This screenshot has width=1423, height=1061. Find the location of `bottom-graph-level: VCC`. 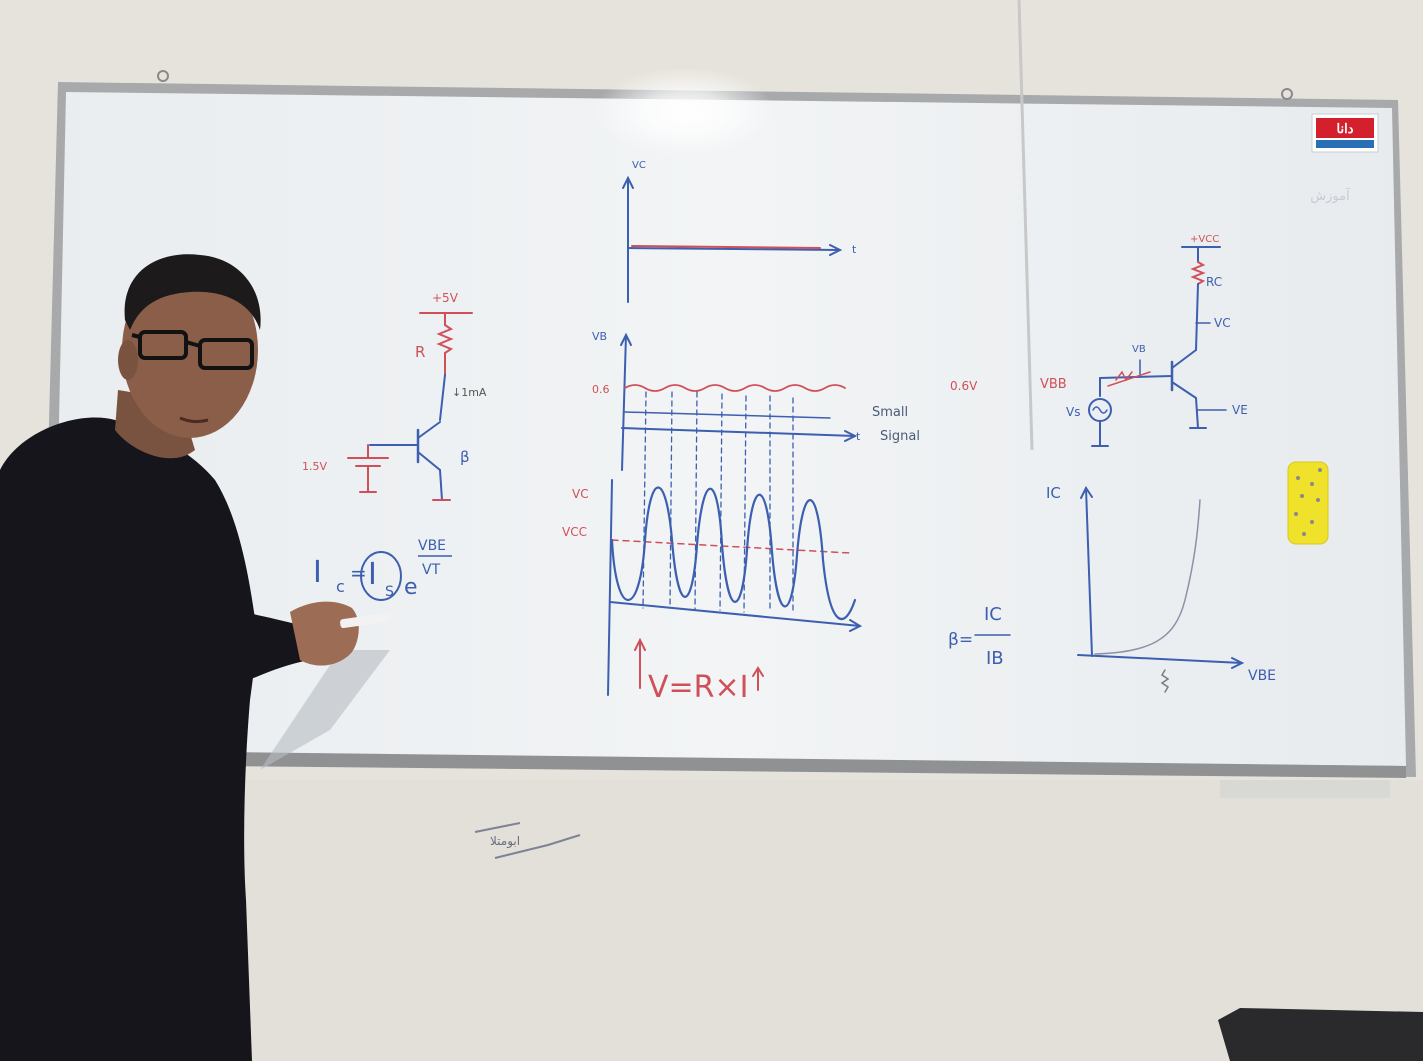

bottom-graph-level: VCC is located at coordinates (574, 532).